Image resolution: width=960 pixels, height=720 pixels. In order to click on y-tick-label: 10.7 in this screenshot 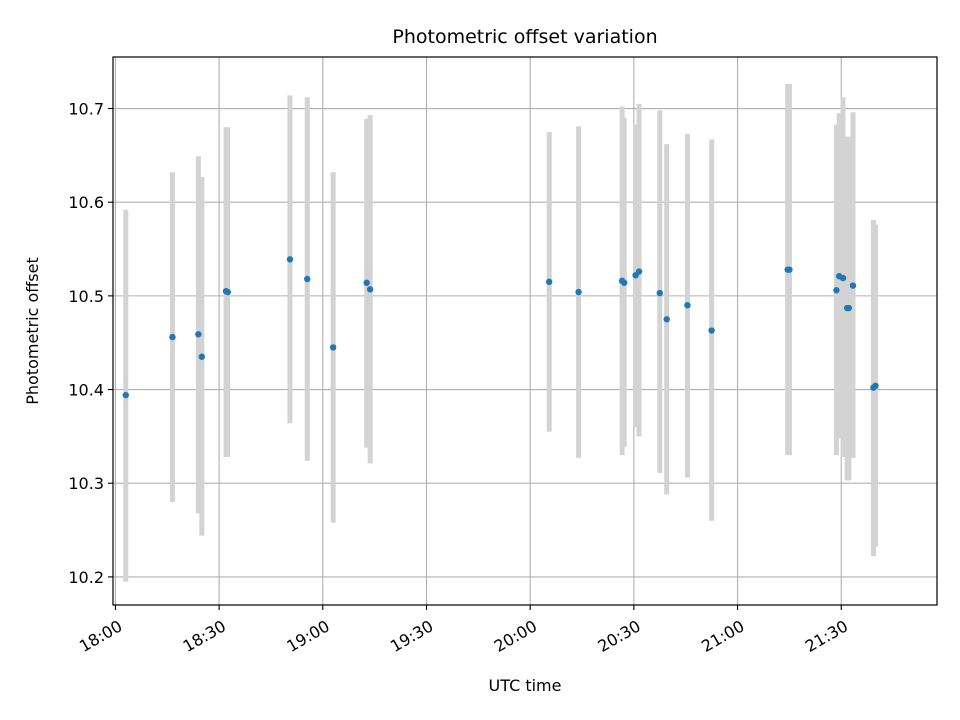, I will do `click(86, 109)`.